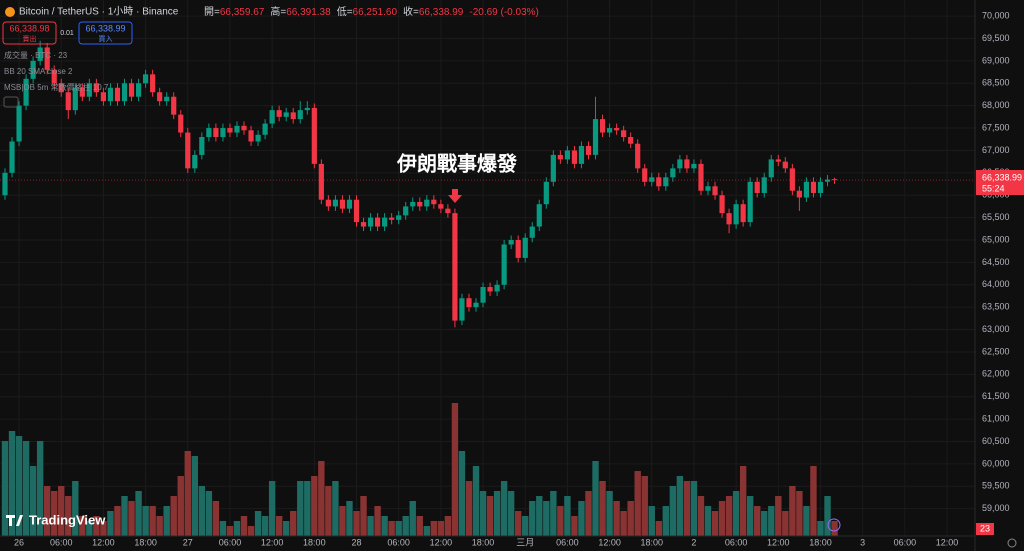  Describe the element at coordinates (996, 150) in the screenshot. I see `y-tick-label: 67,000` at that location.